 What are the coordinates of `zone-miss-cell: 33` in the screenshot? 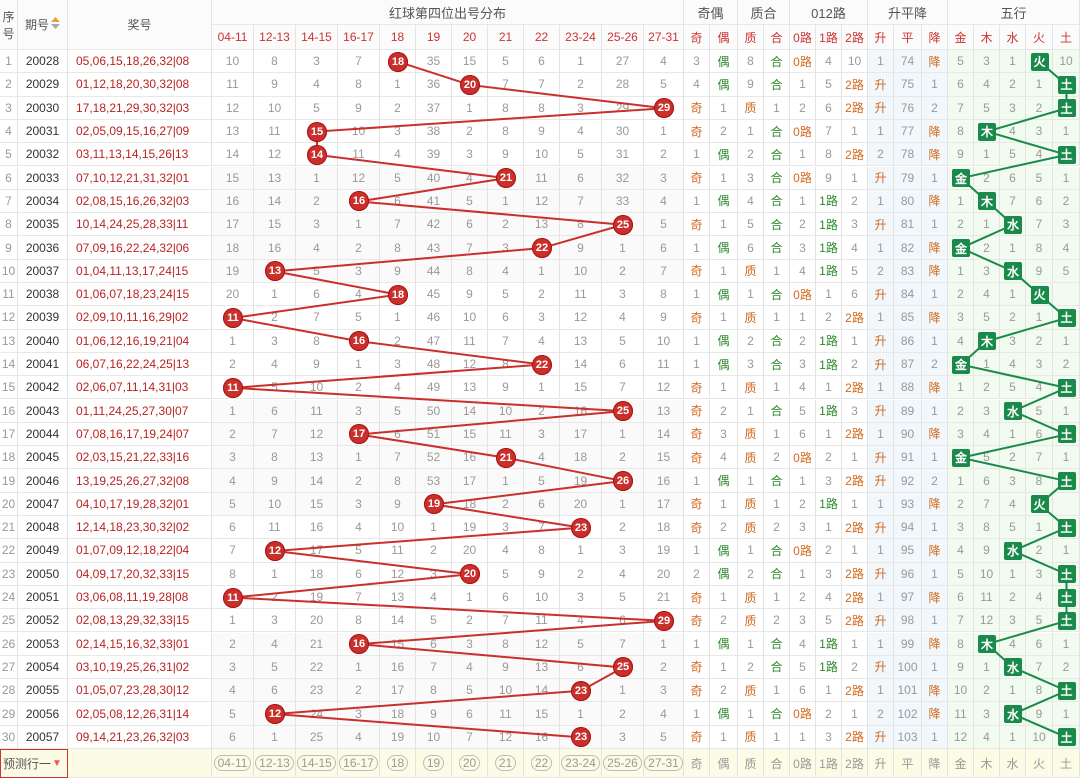 It's located at (623, 201).